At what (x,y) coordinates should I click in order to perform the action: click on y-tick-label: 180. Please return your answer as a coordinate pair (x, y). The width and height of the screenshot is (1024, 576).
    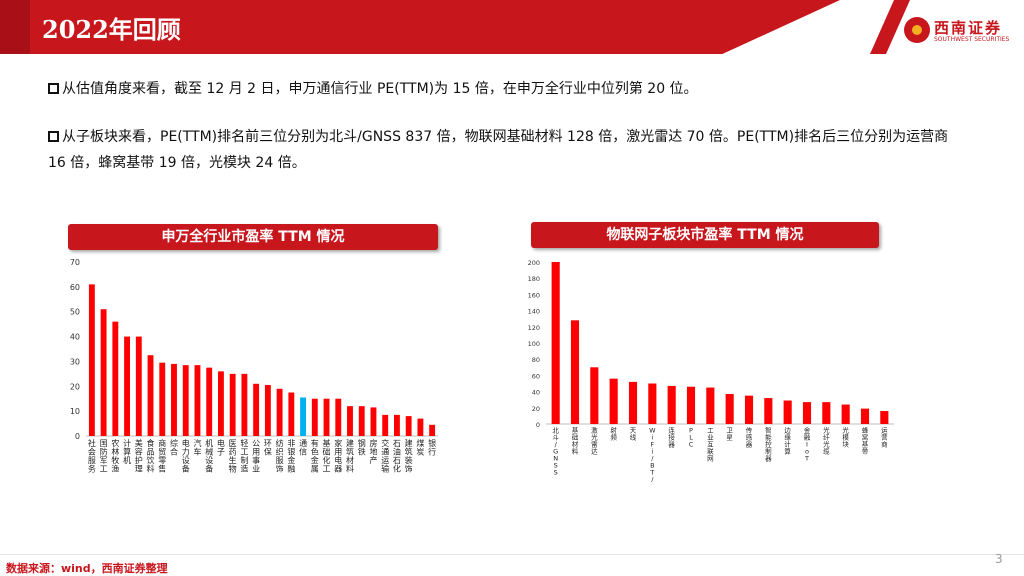
    Looking at the image, I should click on (534, 279).